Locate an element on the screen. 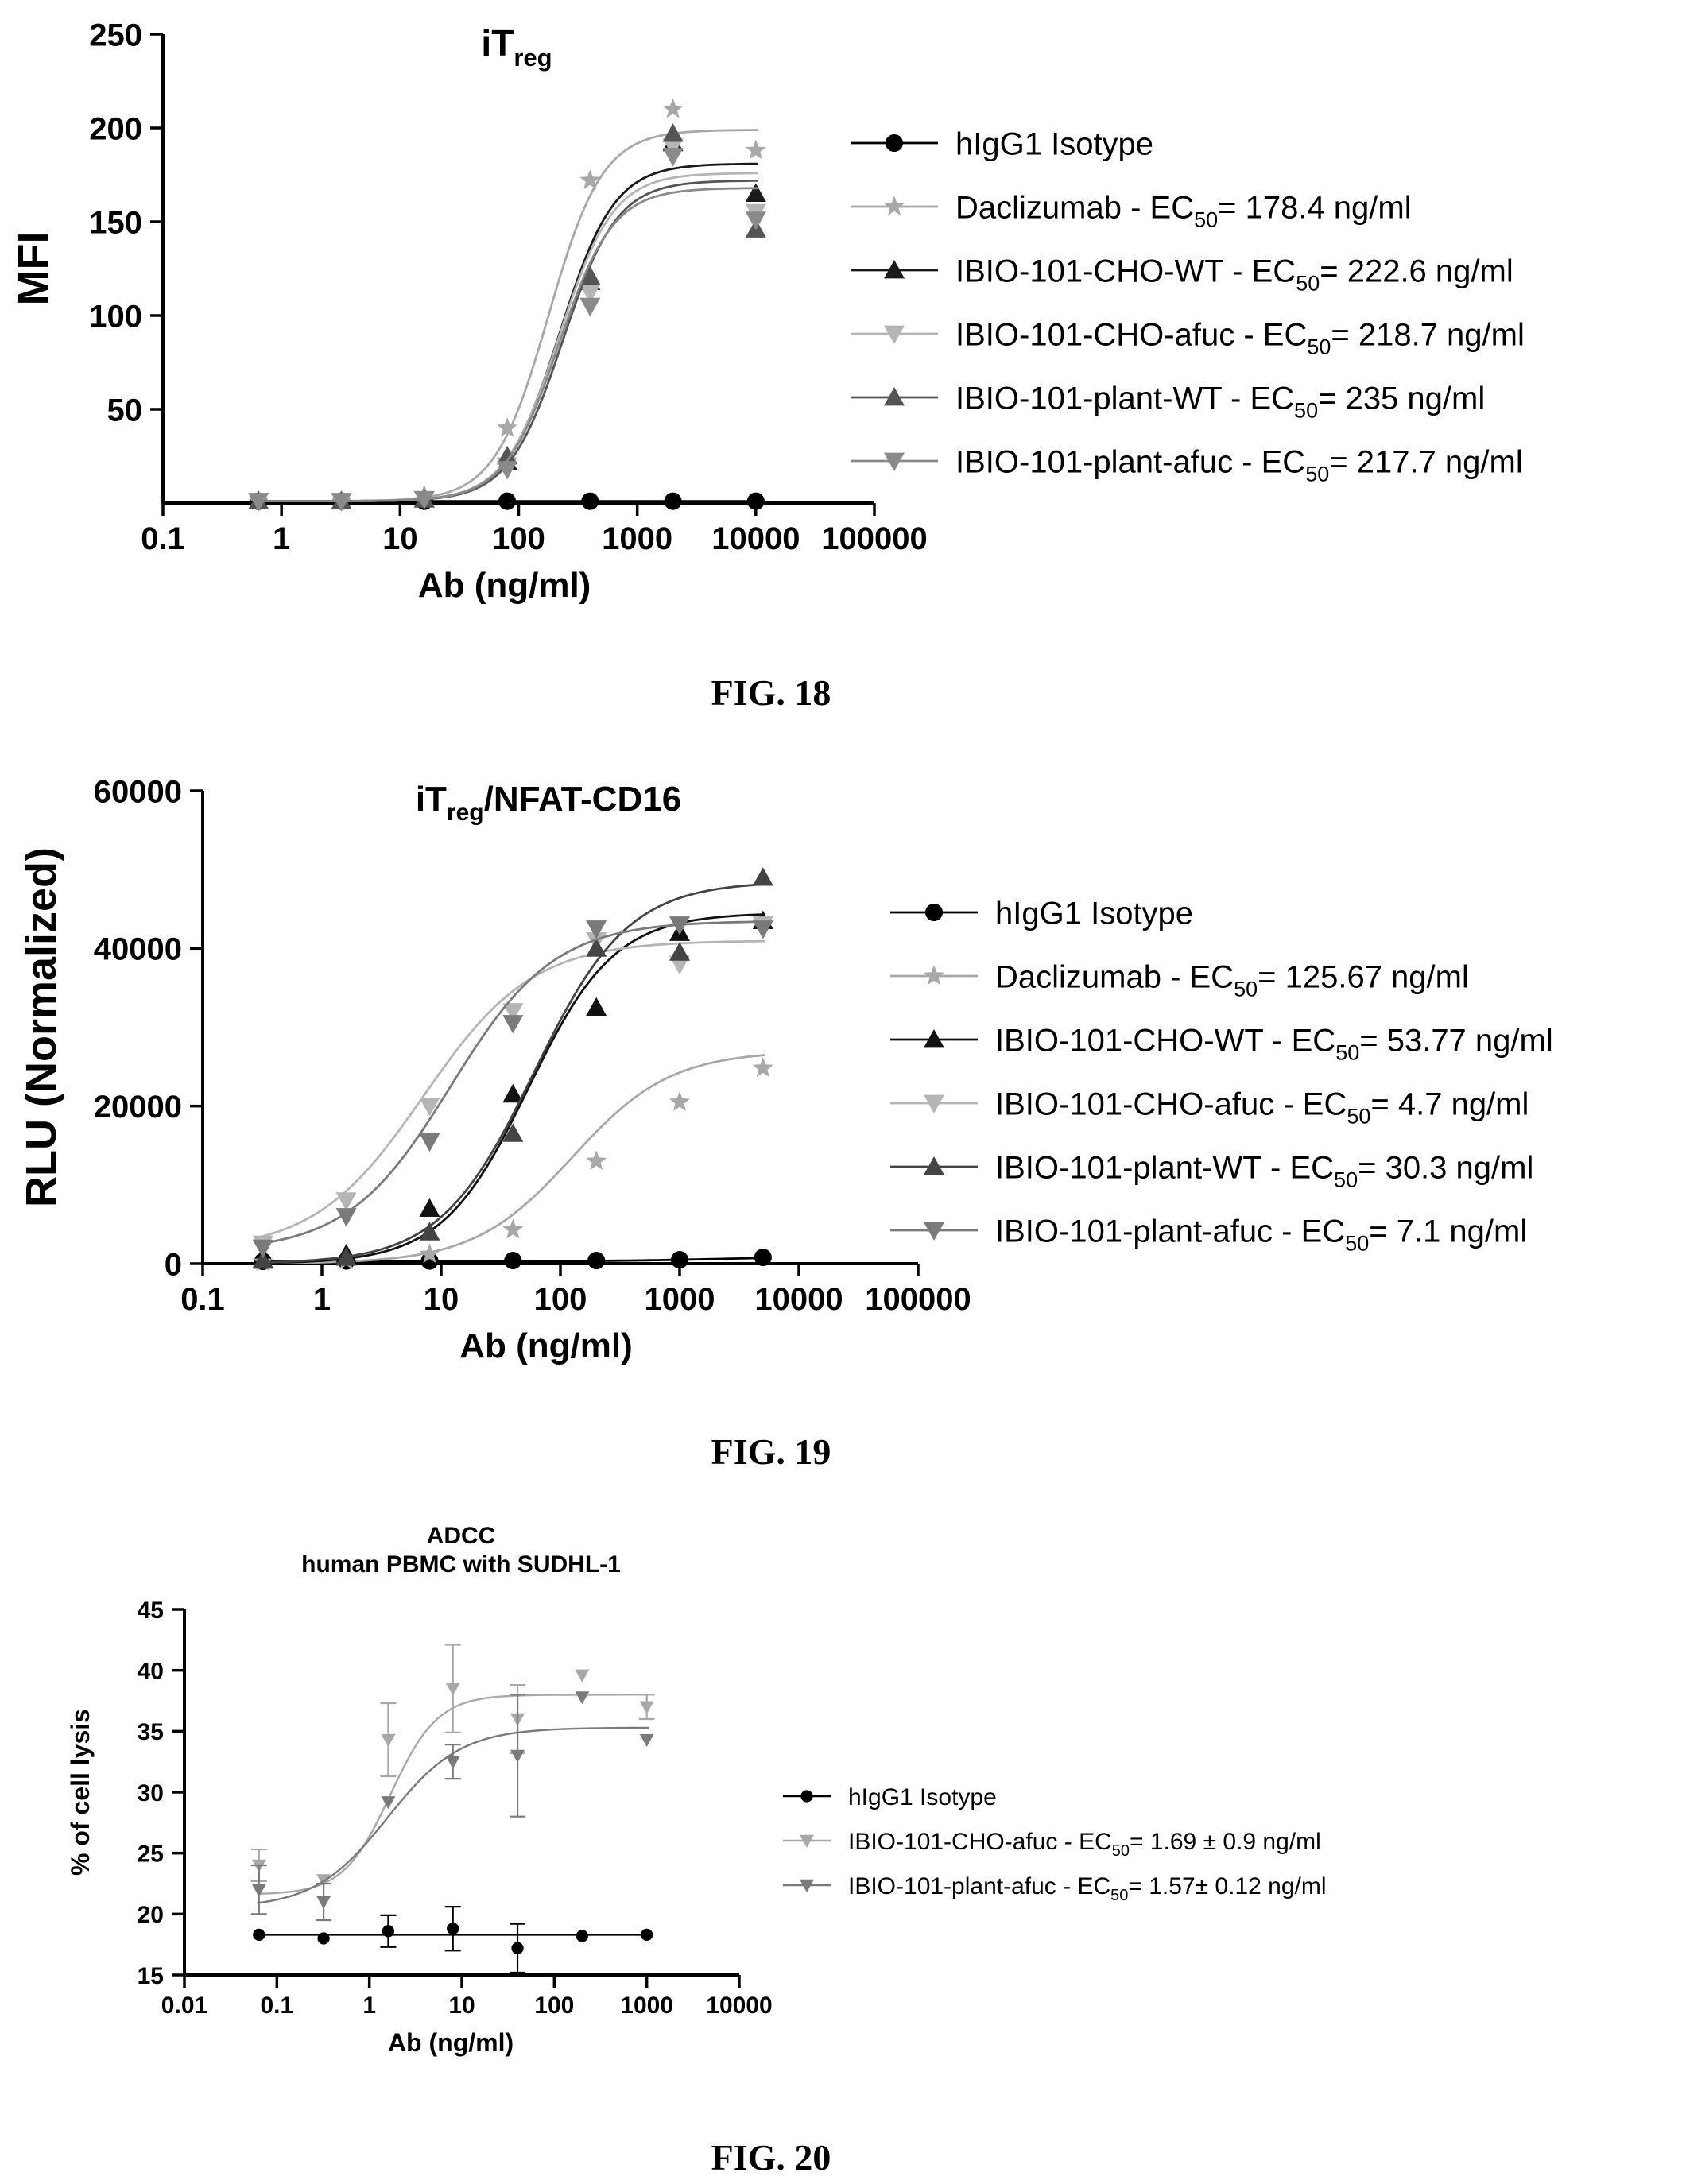 This screenshot has width=1682, height=2184. y-axis-label: RLU (Normalized) is located at coordinates (41, 1027).